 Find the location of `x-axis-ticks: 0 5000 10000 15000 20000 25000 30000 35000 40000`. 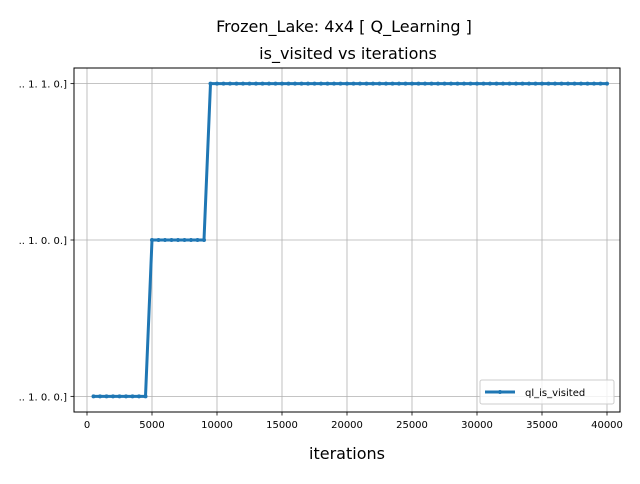

x-axis-ticks: 0 5000 10000 15000 20000 25000 30000 35000 40000 is located at coordinates (353, 421).